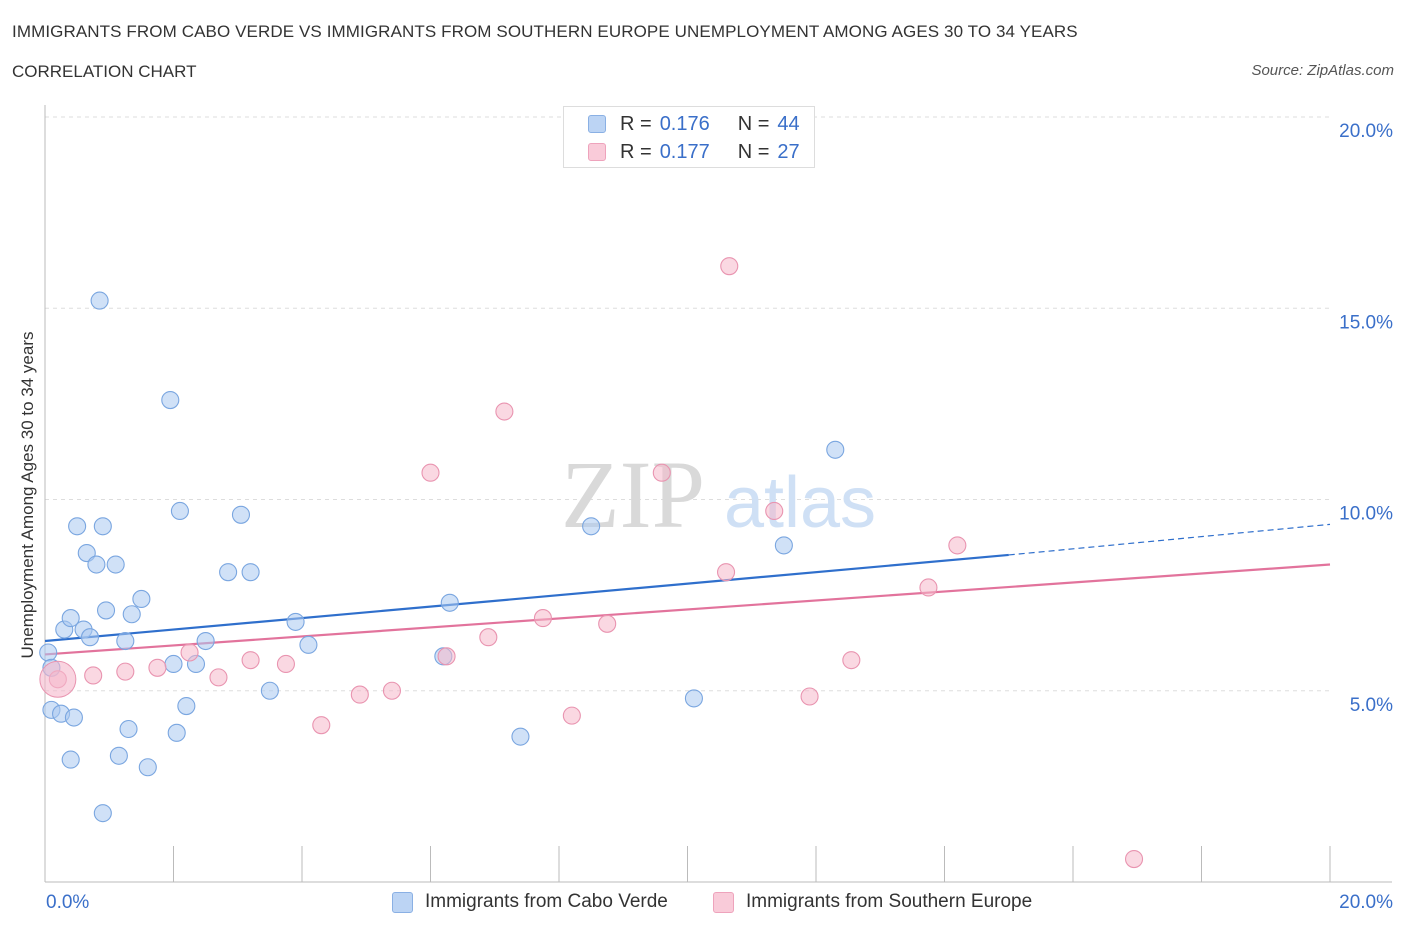 This screenshot has height=930, width=1406. I want to click on legend-r-value: 0.176, so click(684, 123).